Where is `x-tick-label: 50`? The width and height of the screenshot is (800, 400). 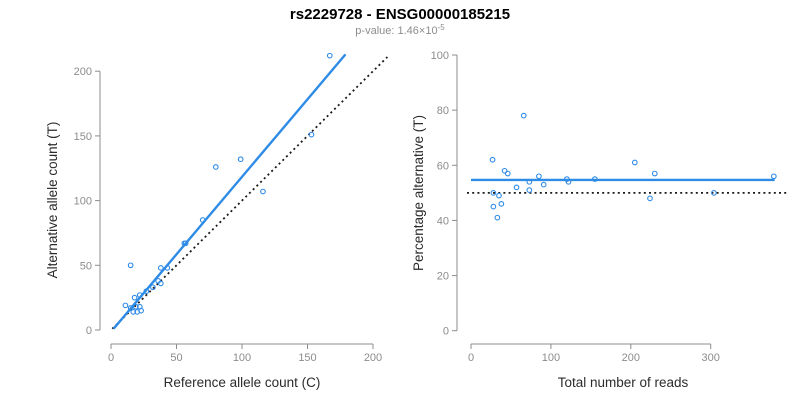
x-tick-label: 50 is located at coordinates (176, 358).